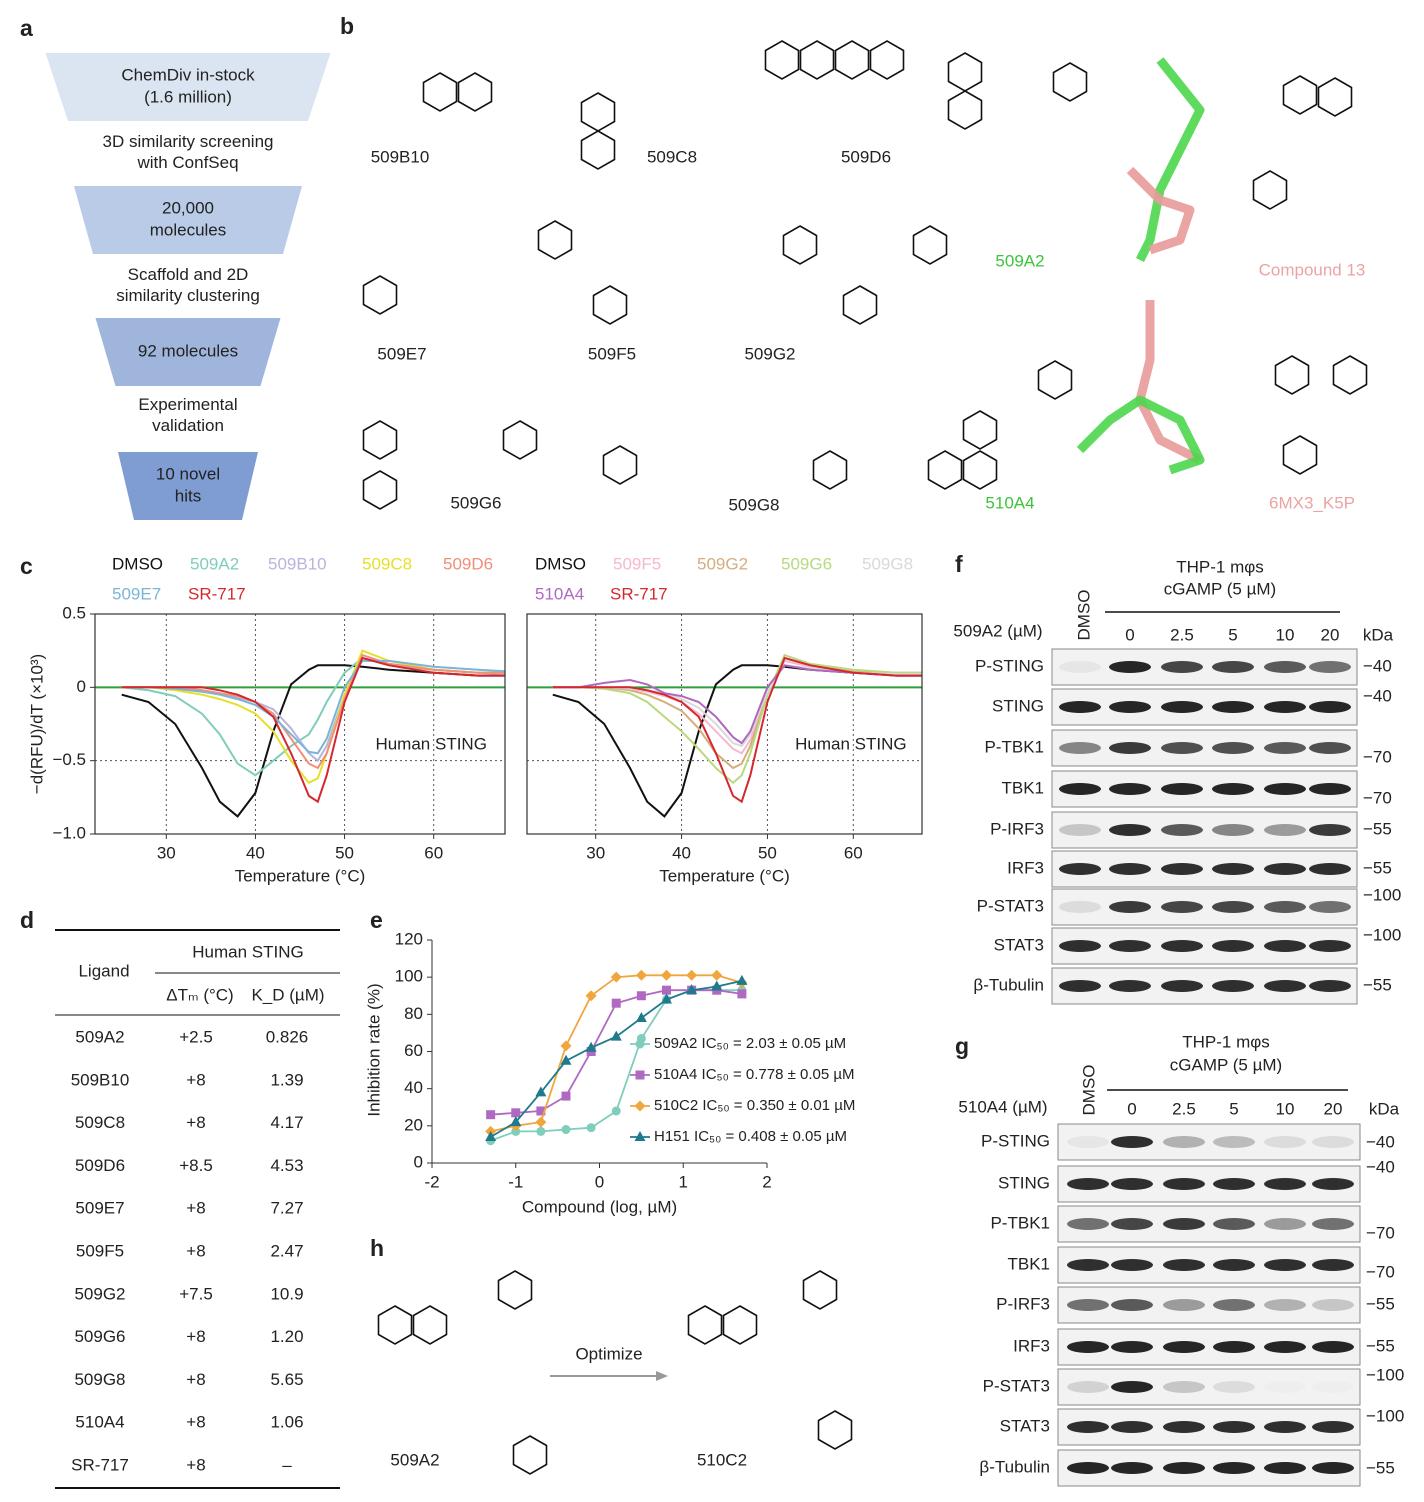  What do you see at coordinates (1009, 665) in the screenshot?
I see `blot-row-label: P-STING` at bounding box center [1009, 665].